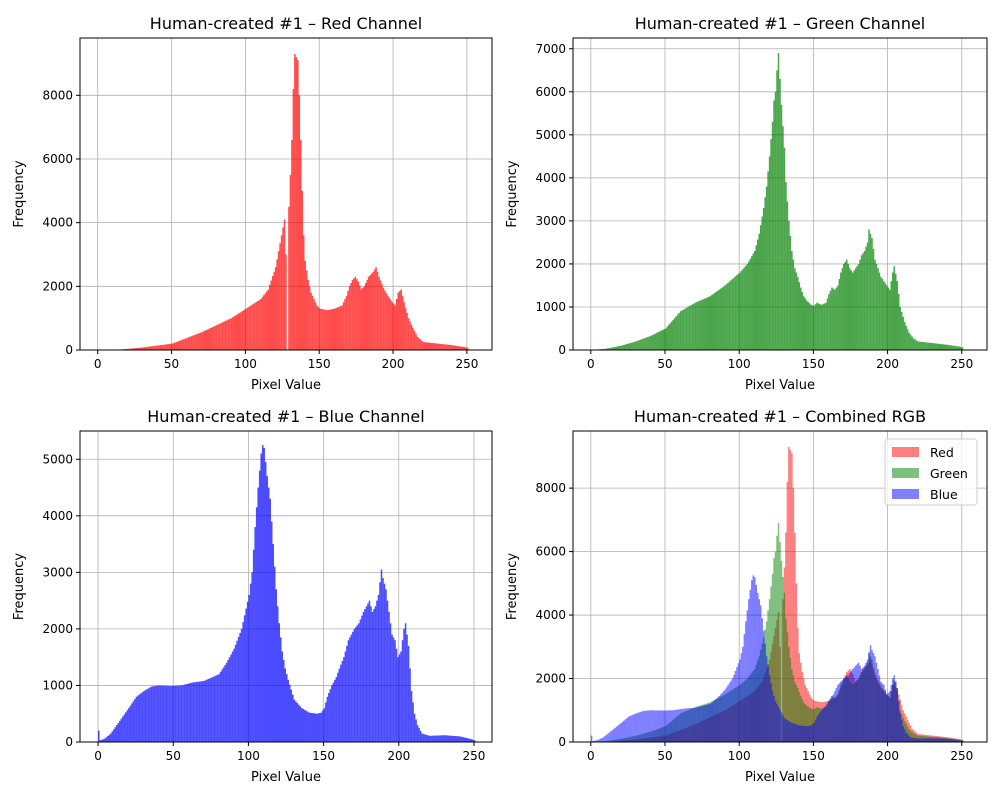 The image size is (1000, 800). I want to click on y-tick-label: 8000, so click(57, 95).